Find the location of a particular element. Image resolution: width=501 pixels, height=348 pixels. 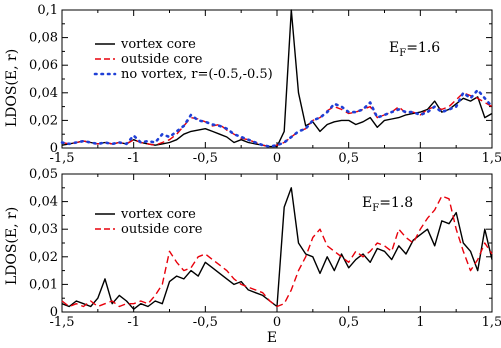

annotation-value: =1.8 is located at coordinates (396, 203).